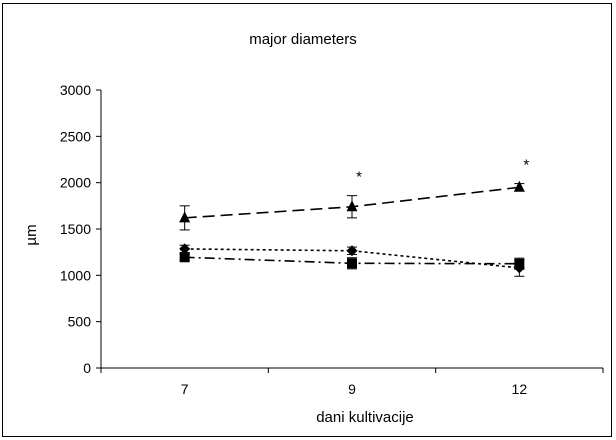 The height and width of the screenshot is (440, 616). What do you see at coordinates (31, 234) in the screenshot?
I see `y-axis-label: µm` at bounding box center [31, 234].